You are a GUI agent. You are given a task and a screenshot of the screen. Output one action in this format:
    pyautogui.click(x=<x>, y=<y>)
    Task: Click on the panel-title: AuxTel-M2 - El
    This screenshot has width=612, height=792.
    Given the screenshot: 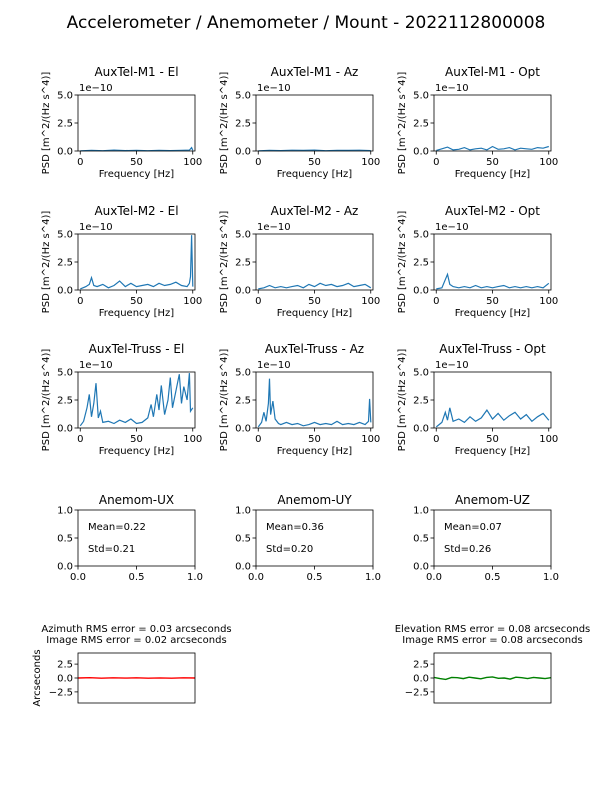 What is the action you would take?
    pyautogui.click(x=136, y=211)
    